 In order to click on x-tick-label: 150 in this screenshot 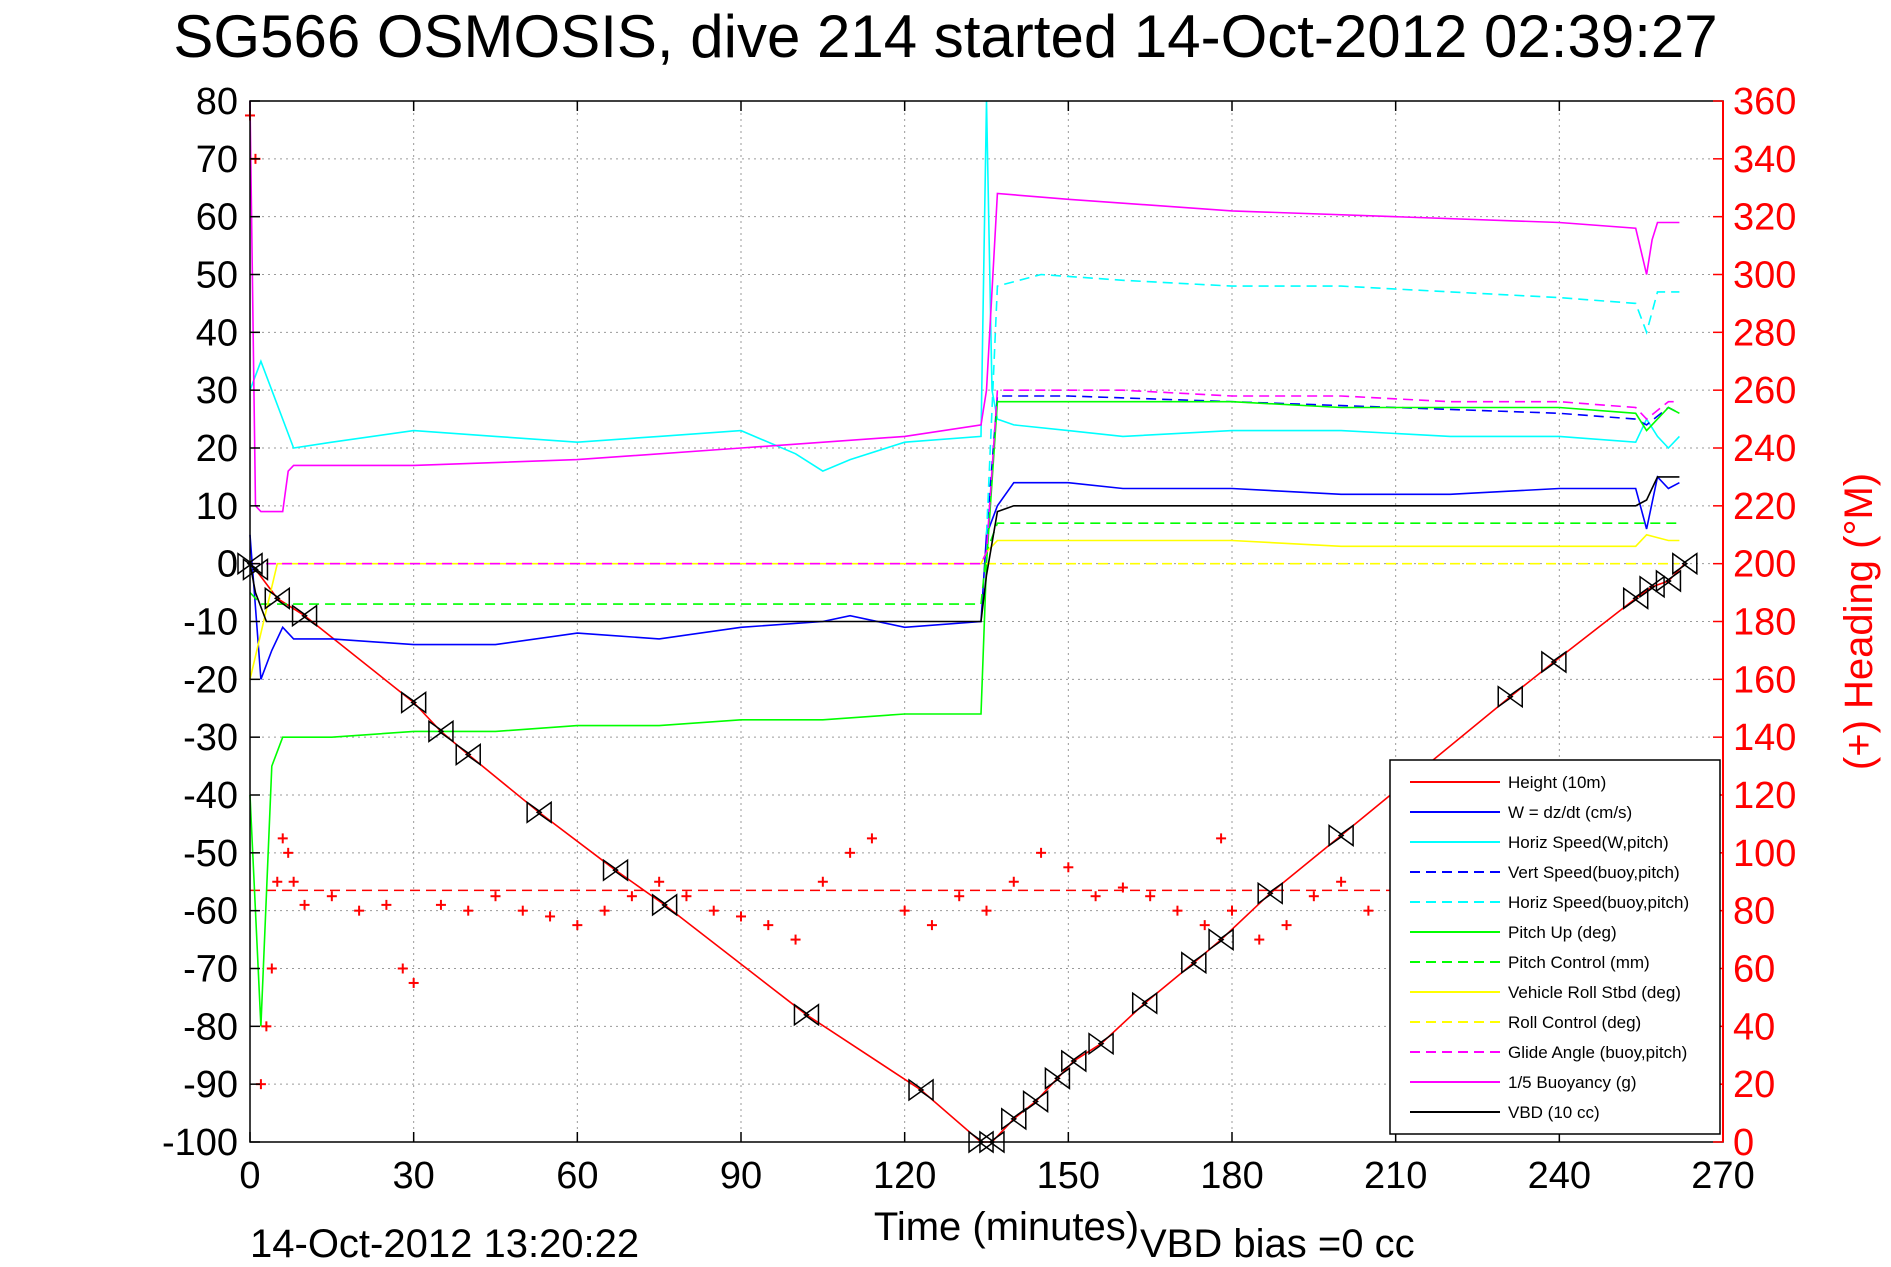, I will do `click(1068, 1176)`.